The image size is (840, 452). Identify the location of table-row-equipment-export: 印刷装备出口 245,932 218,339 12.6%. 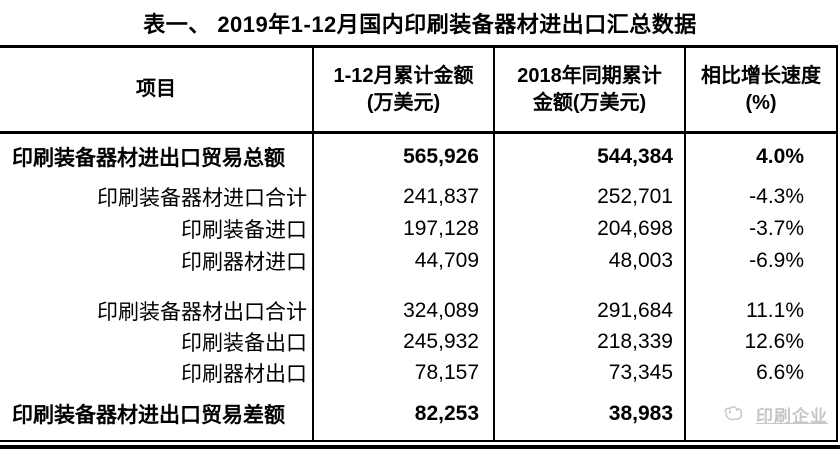
(419, 342).